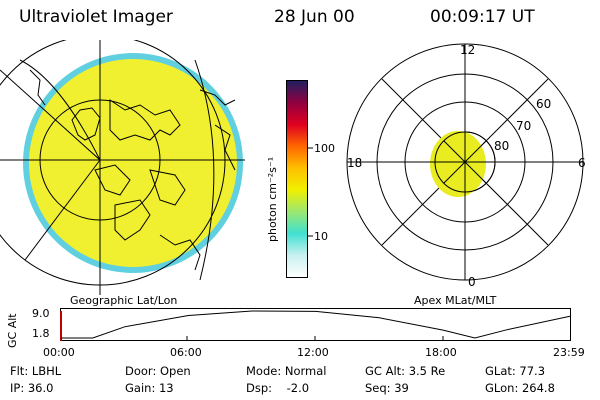 This screenshot has width=600, height=400. I want to click on ip-info: IP: 36.0, so click(32, 388).